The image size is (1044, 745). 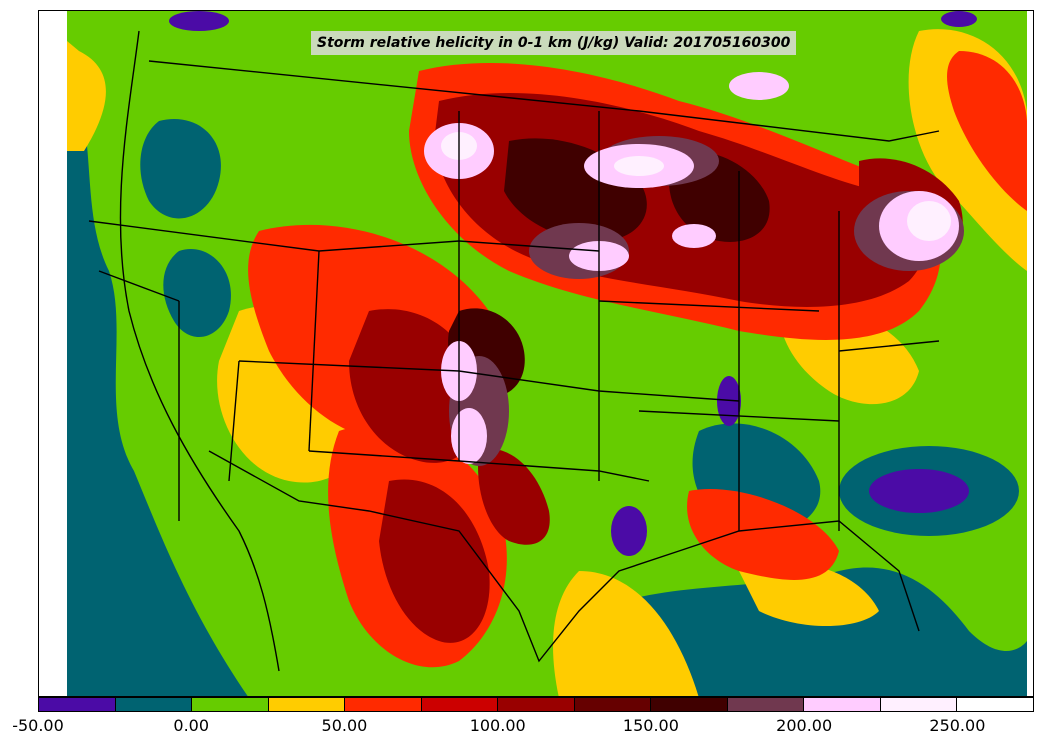 I want to click on colorbar-tick-label: -50.00, so click(x=38, y=725).